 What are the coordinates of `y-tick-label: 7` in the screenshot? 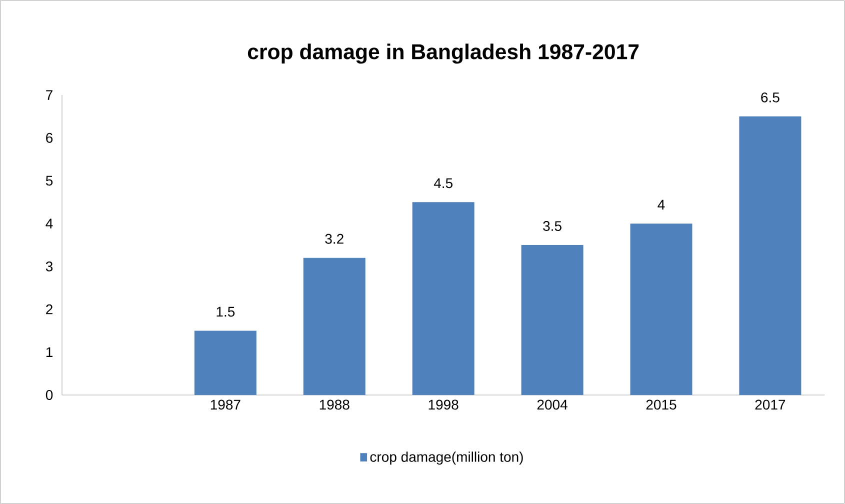 It's located at (49, 95).